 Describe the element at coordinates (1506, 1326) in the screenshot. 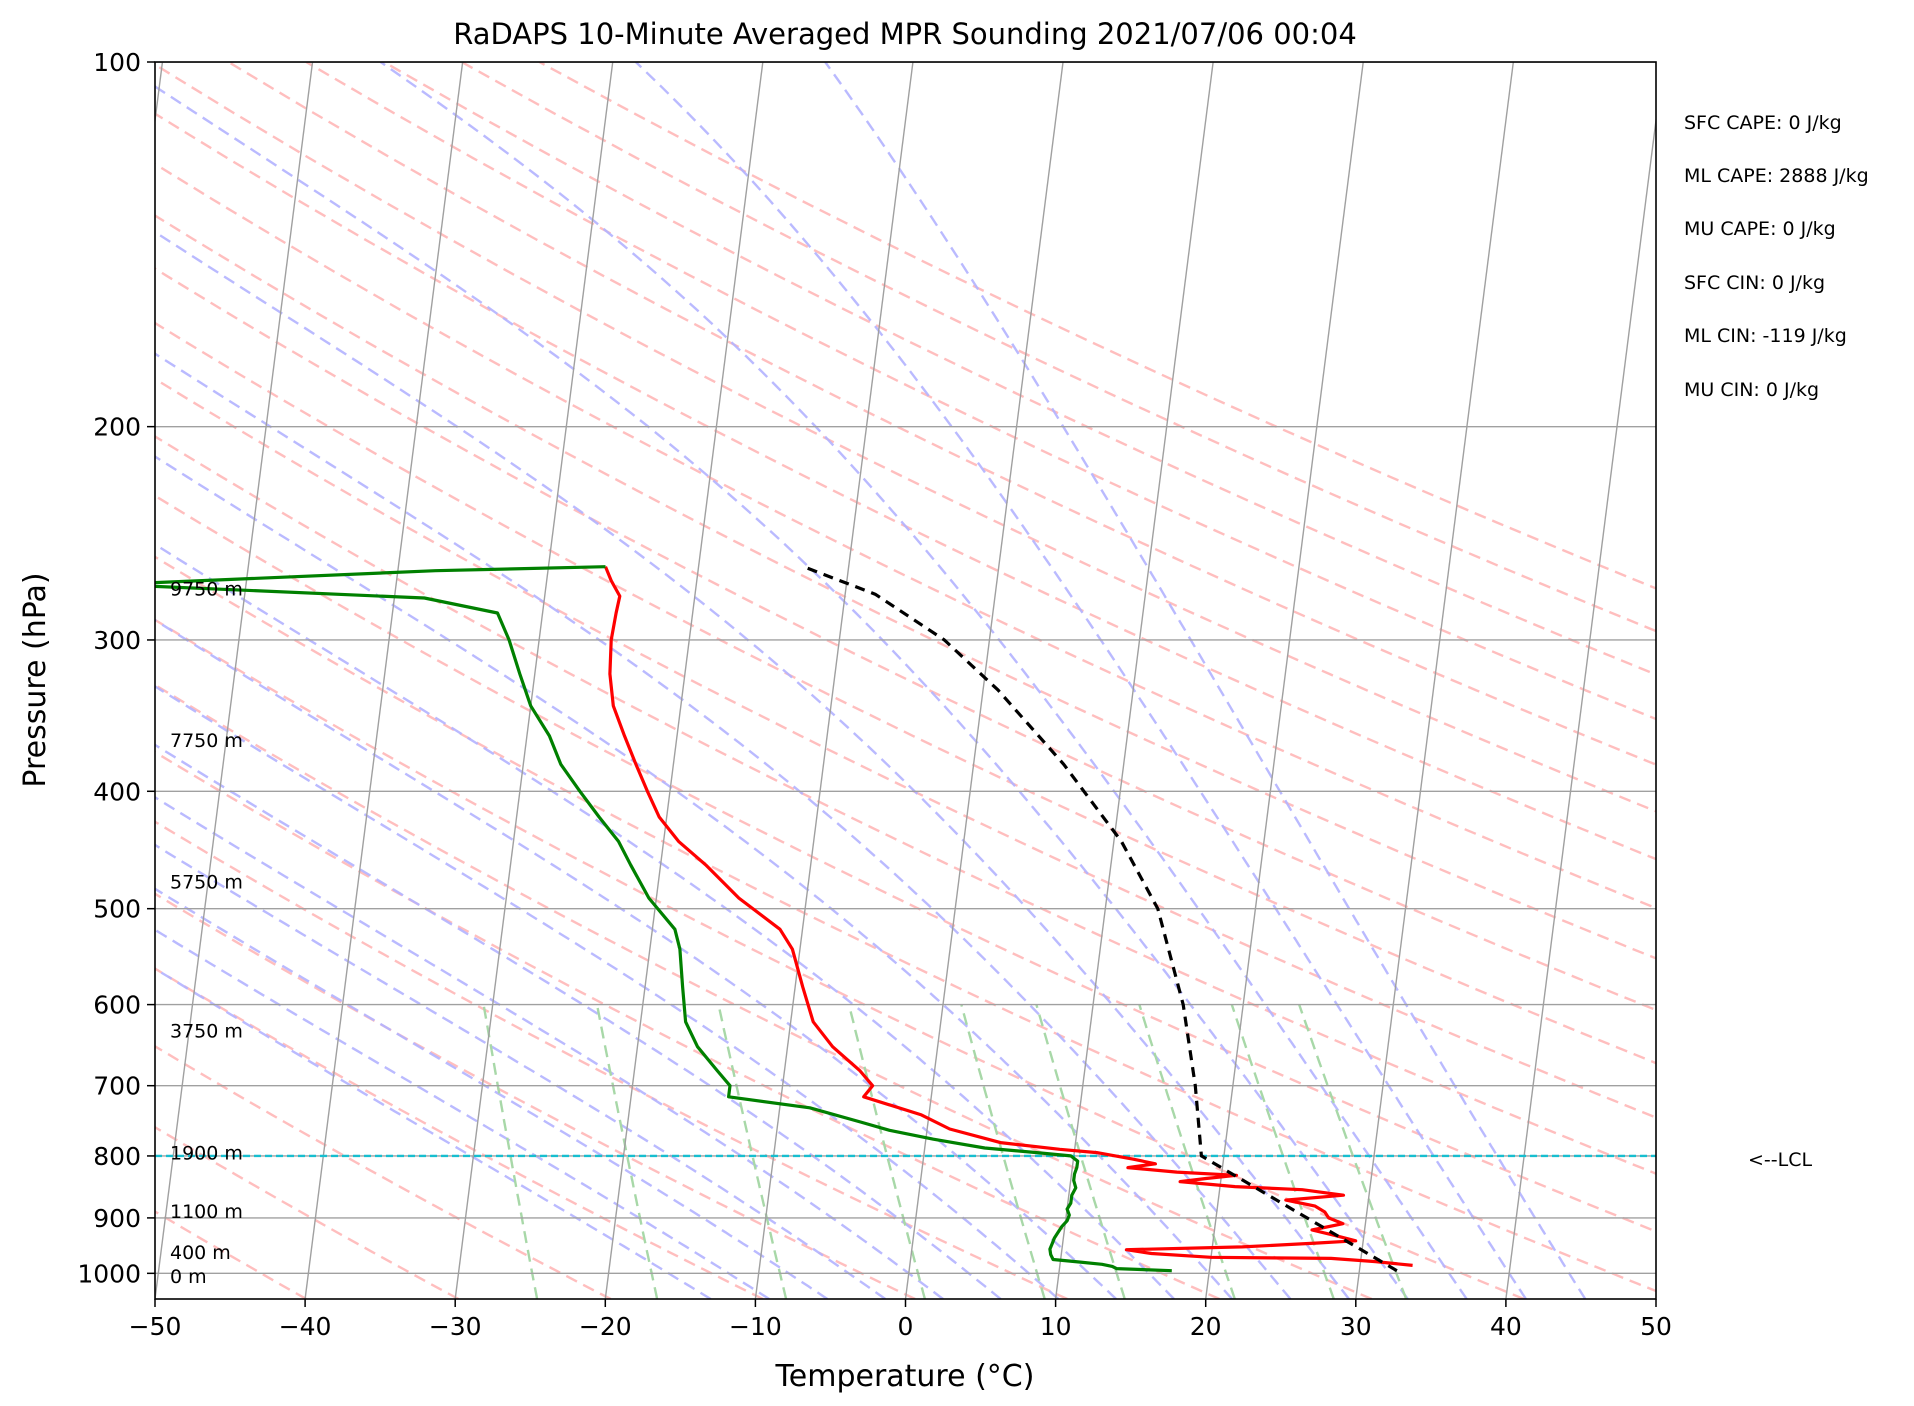

I see `x-tick-label: 40` at that location.